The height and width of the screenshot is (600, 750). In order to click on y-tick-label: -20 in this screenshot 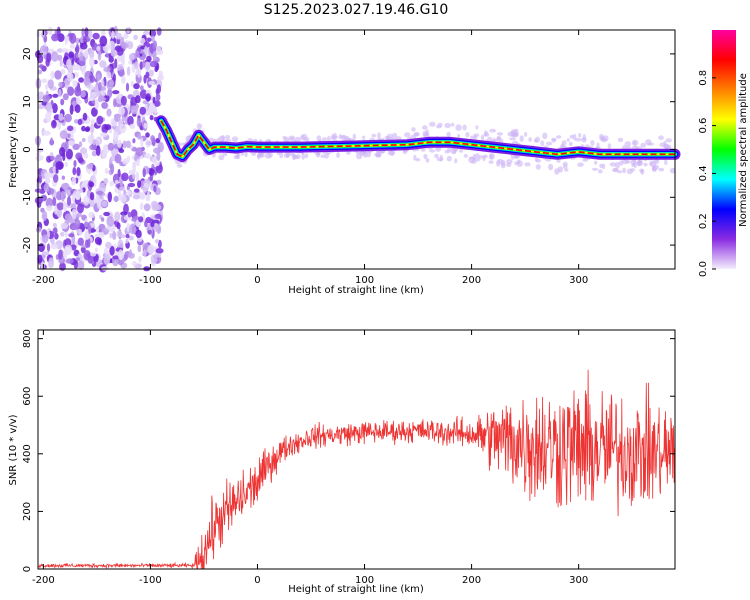, I will do `click(27, 245)`.